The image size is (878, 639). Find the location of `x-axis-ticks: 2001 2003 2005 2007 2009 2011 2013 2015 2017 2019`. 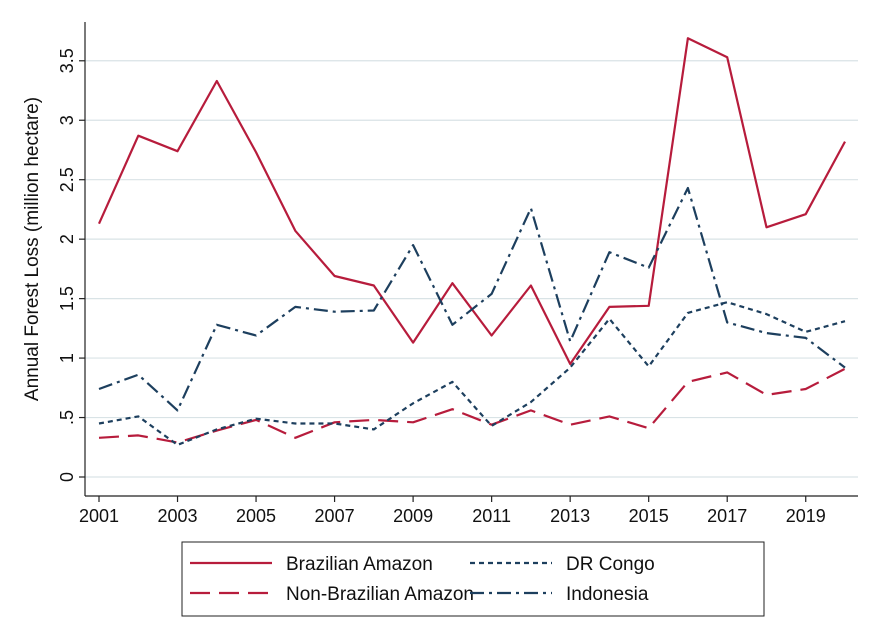

x-axis-ticks: 2001 2003 2005 2007 2009 2011 2013 2015 2017 2019 is located at coordinates (452, 511).